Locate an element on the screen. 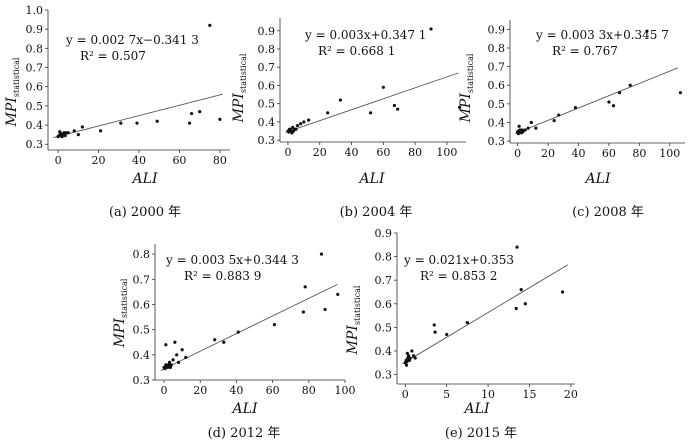 This screenshot has height=443, width=700. caption-b: (b) 2004 年 is located at coordinates (376, 212).